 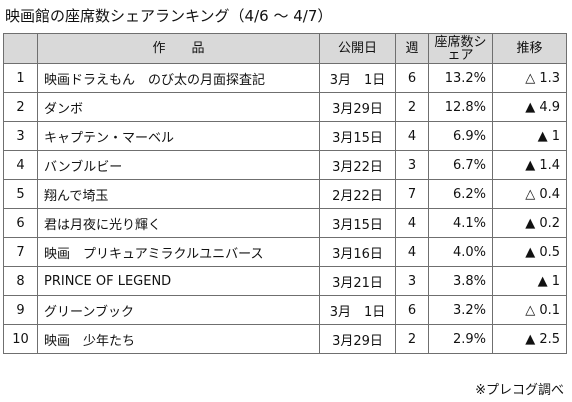 What do you see at coordinates (357, 165) in the screenshot?
I see `release-date-cell: 3月22日` at bounding box center [357, 165].